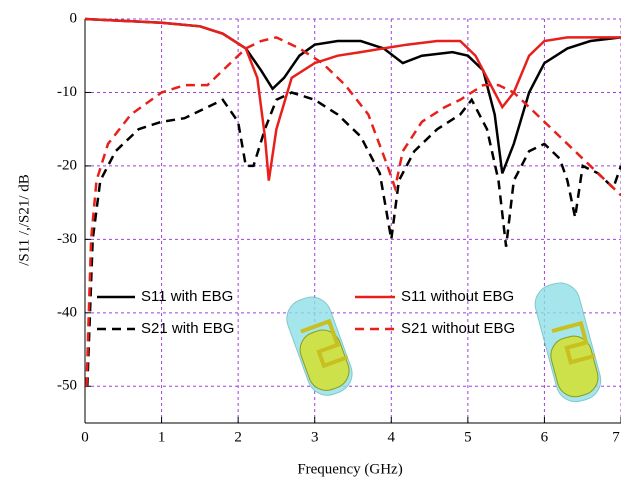 The height and width of the screenshot is (481, 621). I want to click on y-tick-label: -30, so click(67, 239).